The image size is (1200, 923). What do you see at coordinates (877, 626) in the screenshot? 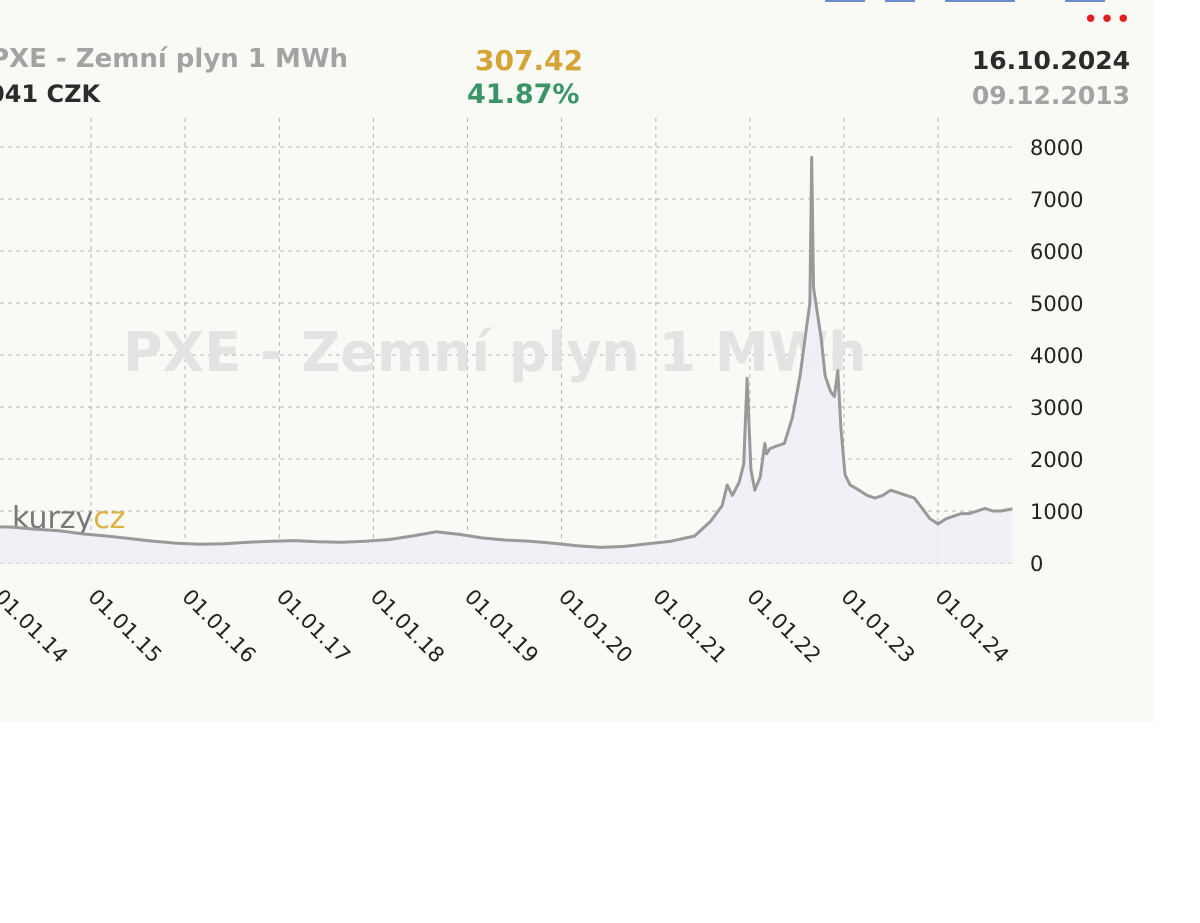
I see `x-tick-label: 01.01.23` at bounding box center [877, 626].